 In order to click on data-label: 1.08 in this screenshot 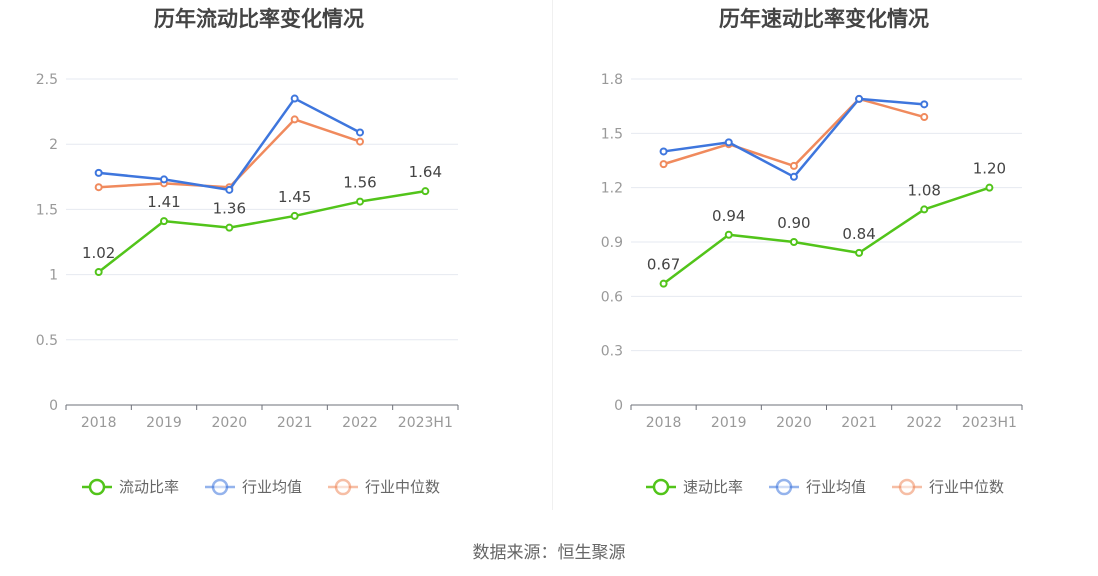, I will do `click(924, 190)`.